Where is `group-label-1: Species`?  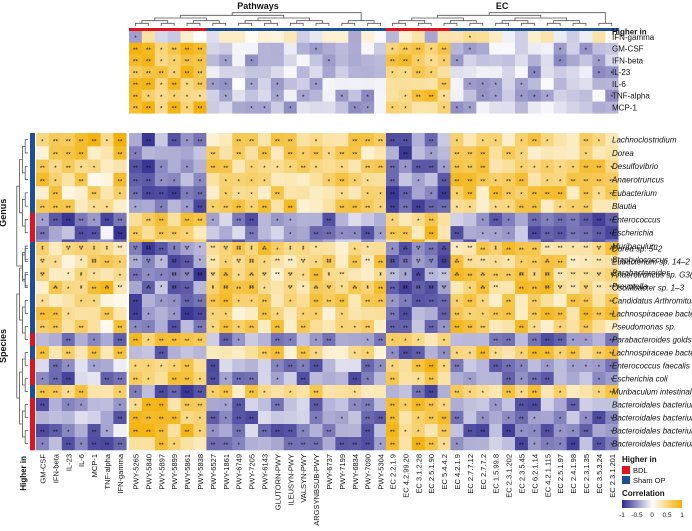 group-label-1: Species is located at coordinates (4, 346).